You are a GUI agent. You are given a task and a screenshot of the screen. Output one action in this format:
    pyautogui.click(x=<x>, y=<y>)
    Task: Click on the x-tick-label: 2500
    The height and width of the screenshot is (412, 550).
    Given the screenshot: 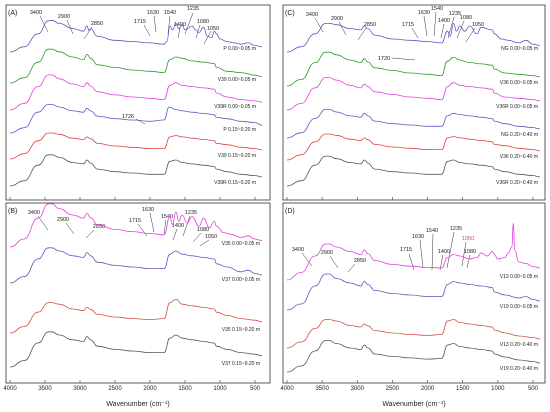 What is the action you would take?
    pyautogui.click(x=115, y=389)
    